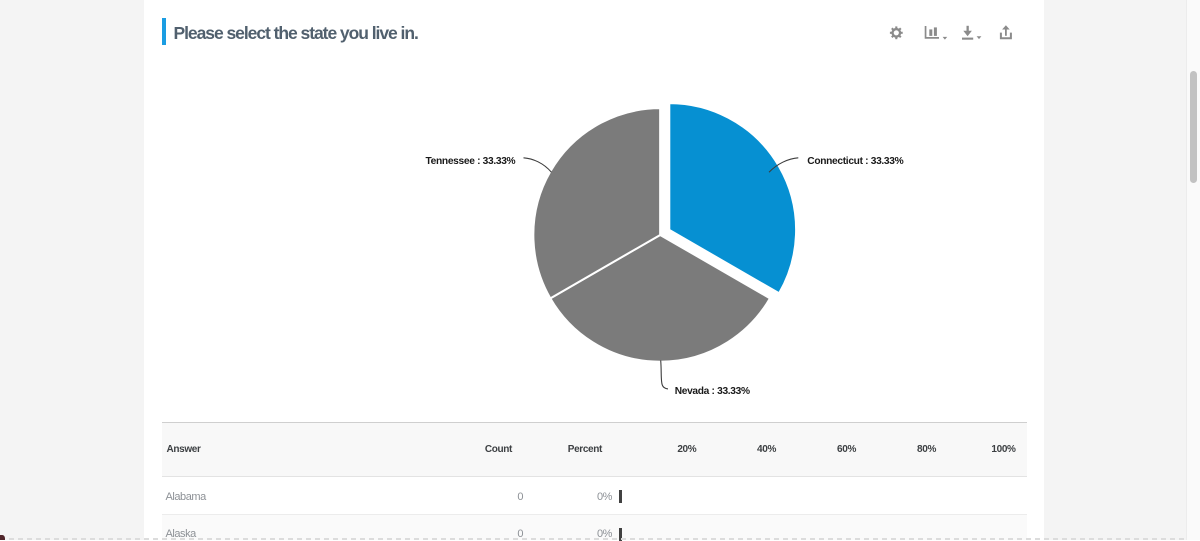 The height and width of the screenshot is (541, 1200). I want to click on svg-text: Connecticut : 33.33%, so click(855, 161).